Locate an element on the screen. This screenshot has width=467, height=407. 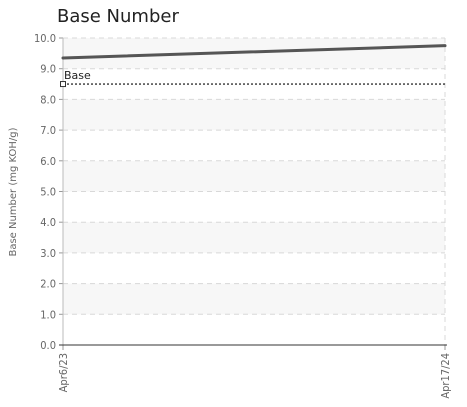
chart-title: Base Number is located at coordinates (118, 16).